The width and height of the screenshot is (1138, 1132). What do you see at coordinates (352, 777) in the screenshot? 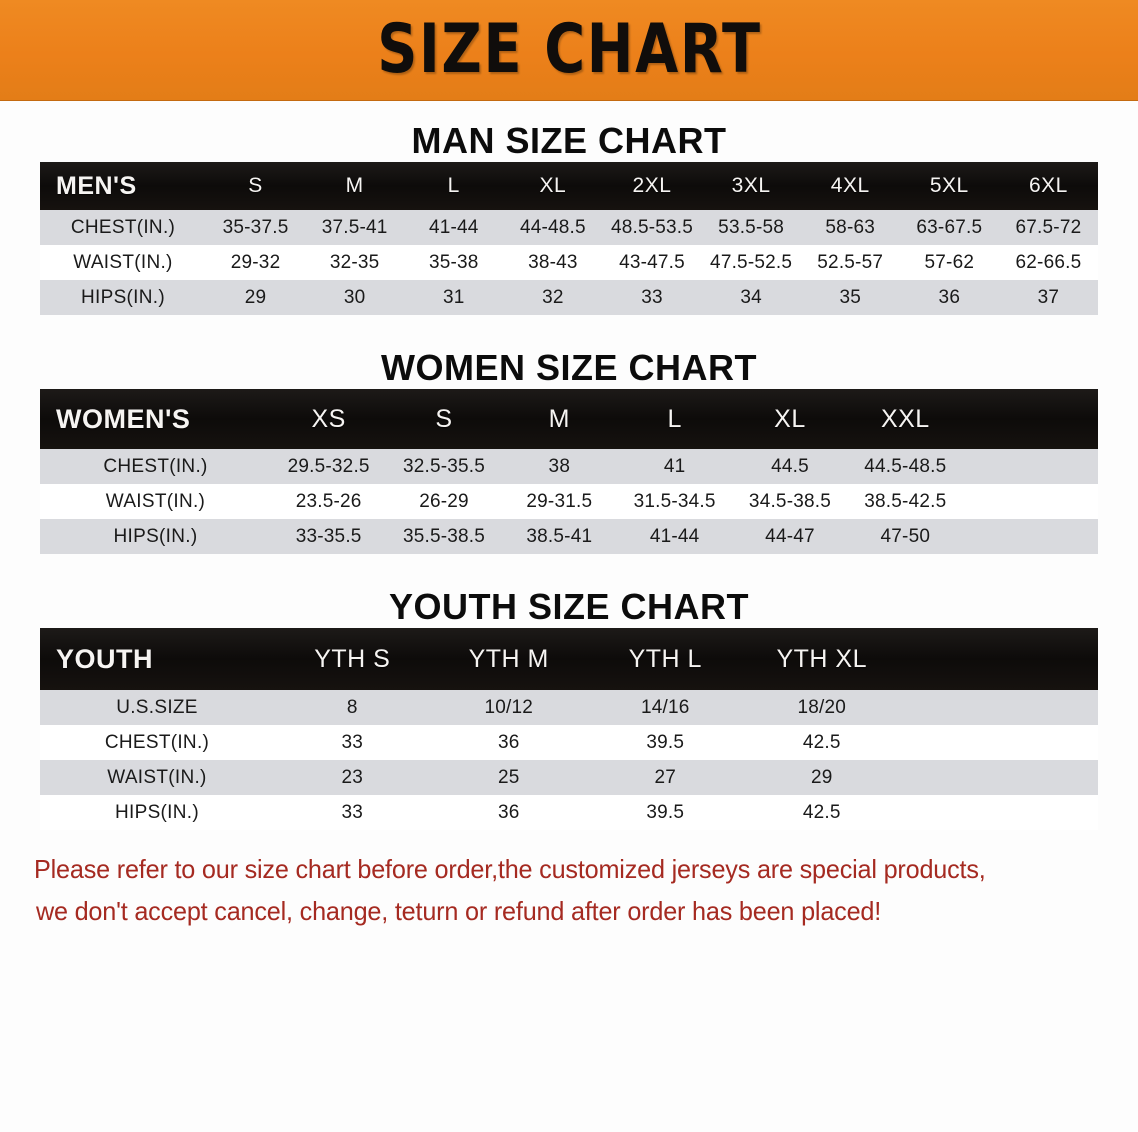
I see `youth-waist-s: 23` at bounding box center [352, 777].